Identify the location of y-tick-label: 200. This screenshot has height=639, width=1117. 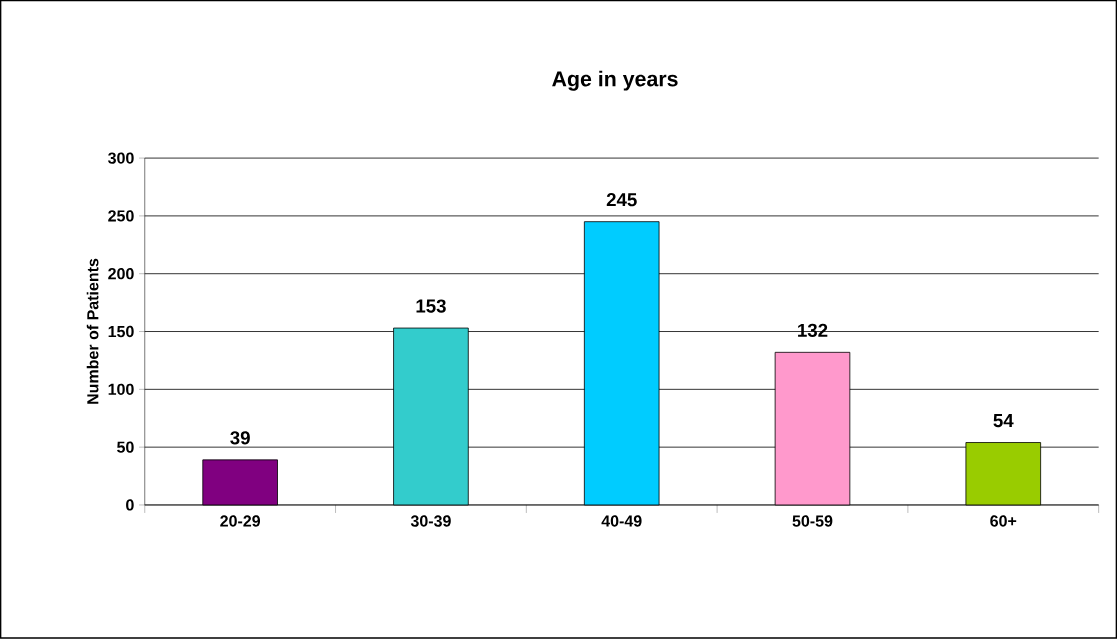
(121, 274).